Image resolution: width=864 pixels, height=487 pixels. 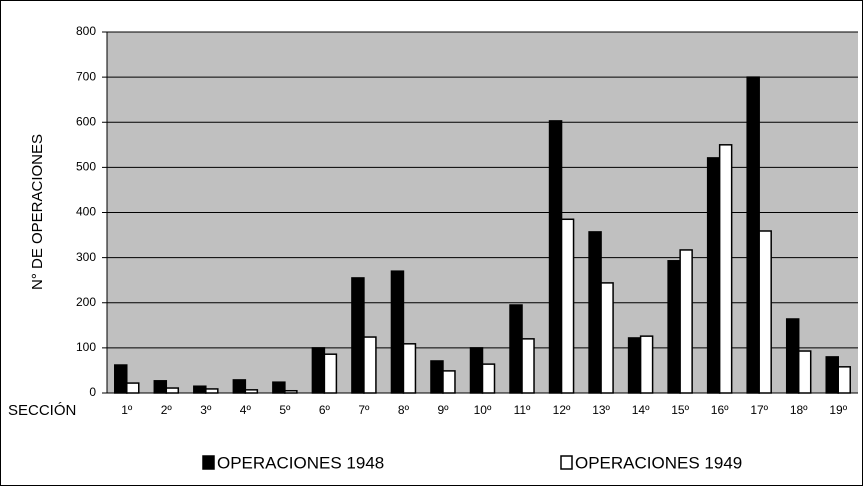 I want to click on x-tick-label: 6º, so click(x=325, y=410).